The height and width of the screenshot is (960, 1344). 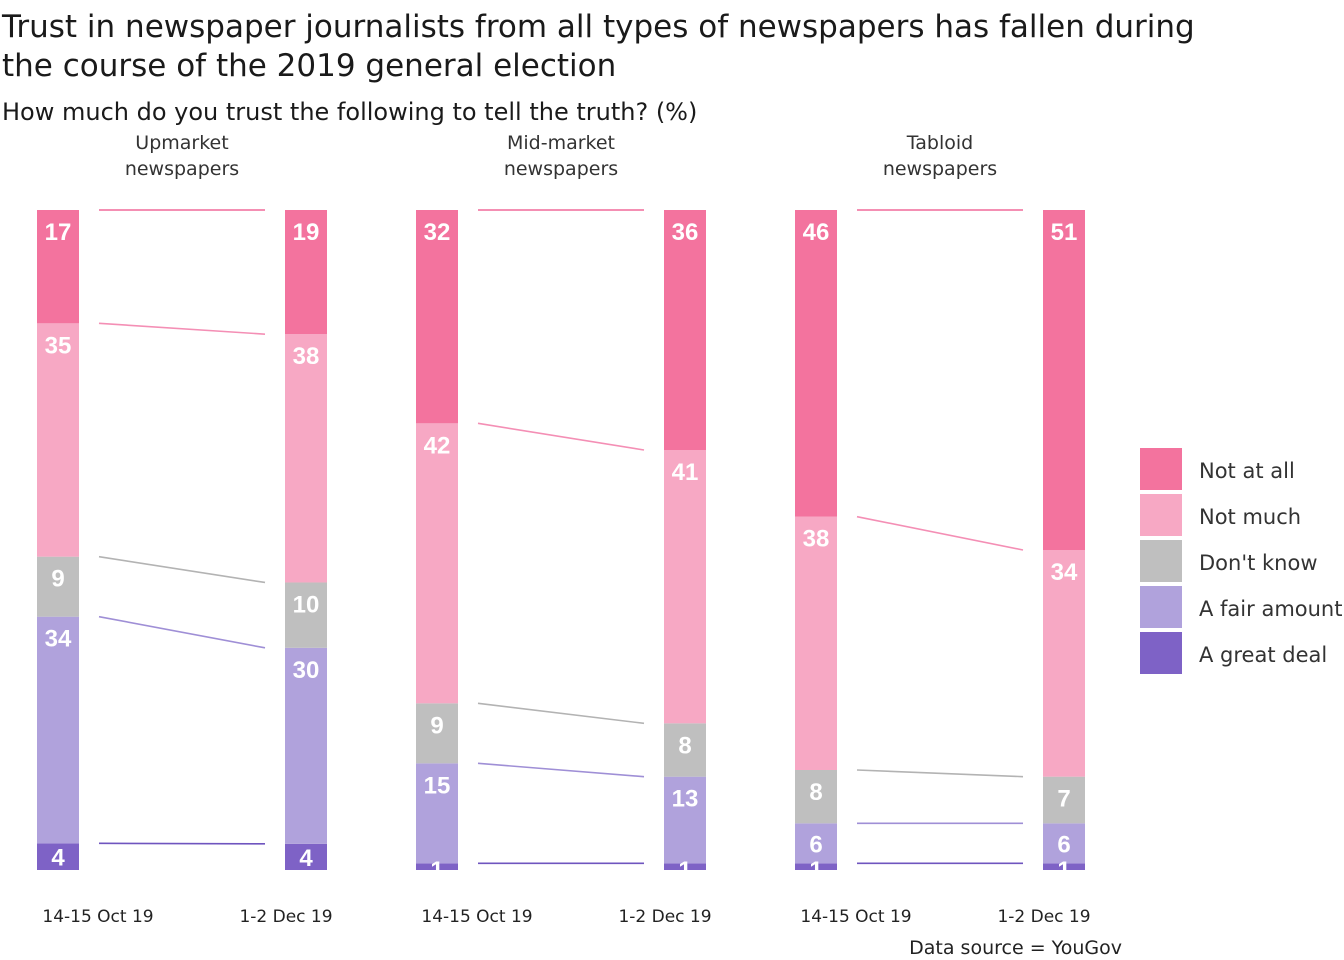 What do you see at coordinates (182, 569) in the screenshot?
I see `connector-upmarket-don-t-know` at bounding box center [182, 569].